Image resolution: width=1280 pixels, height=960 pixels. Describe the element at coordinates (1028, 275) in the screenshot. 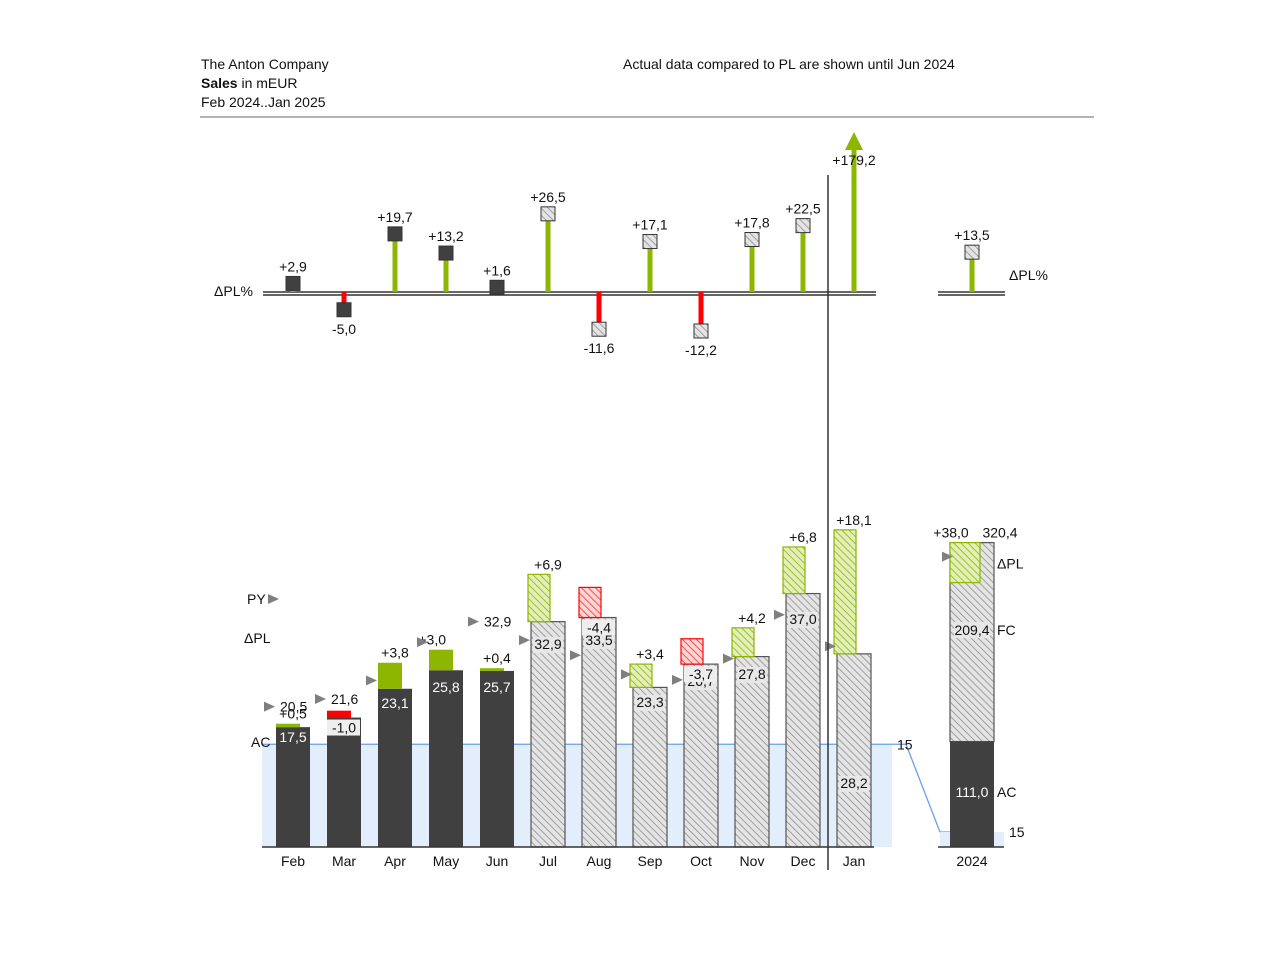

I see `year-pct-axis-label: ΔPL%` at that location.